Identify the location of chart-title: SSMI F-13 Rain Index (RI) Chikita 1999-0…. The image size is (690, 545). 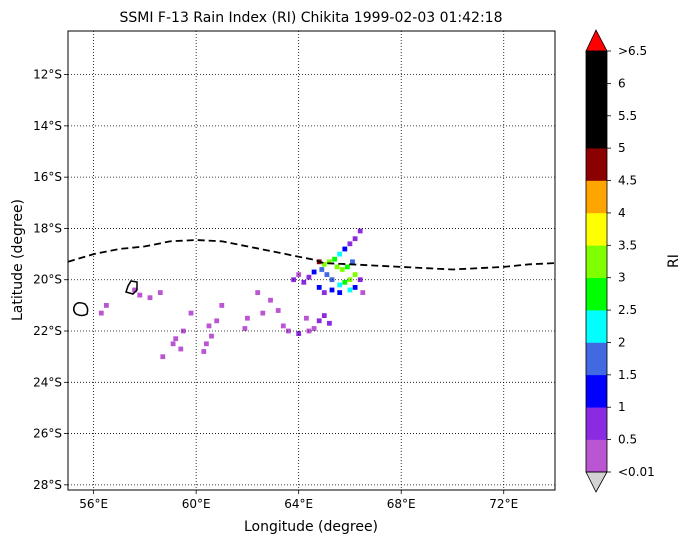
(311, 18).